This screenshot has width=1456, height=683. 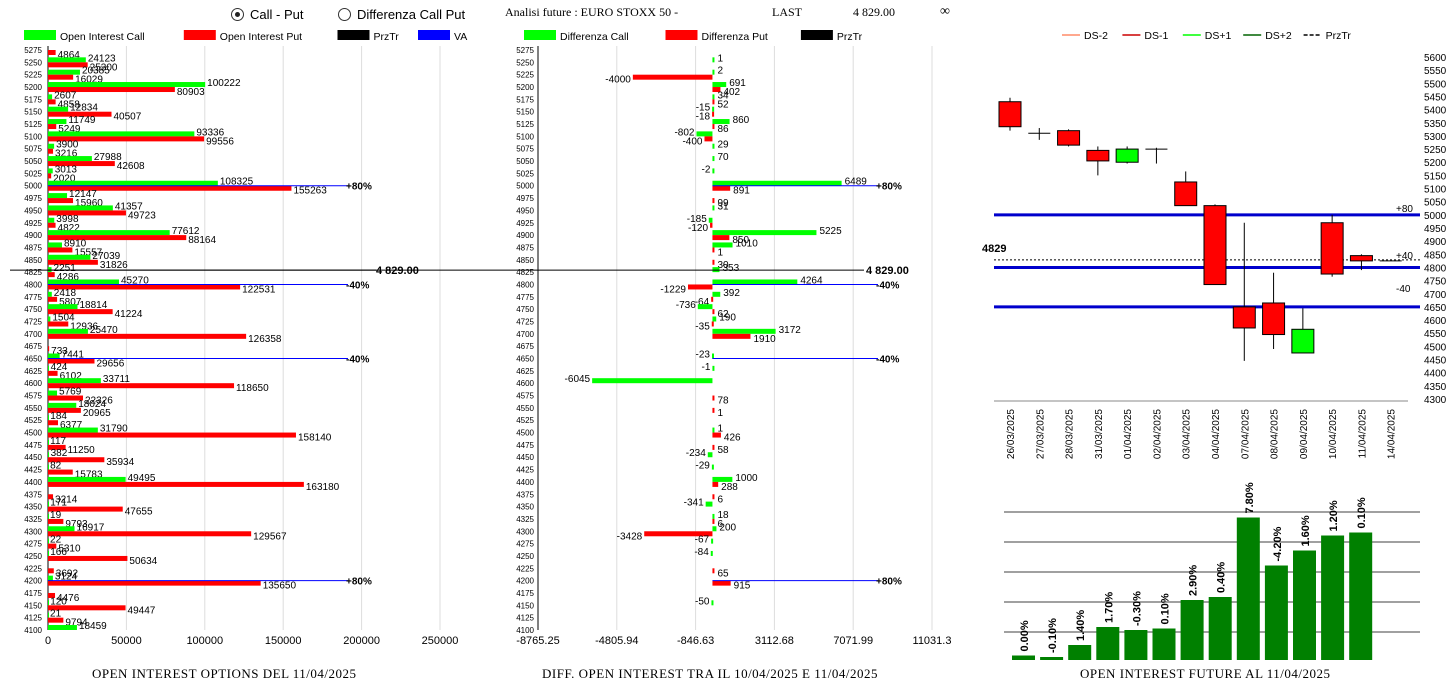 I want to click on put-value: 99556, so click(x=220, y=141).